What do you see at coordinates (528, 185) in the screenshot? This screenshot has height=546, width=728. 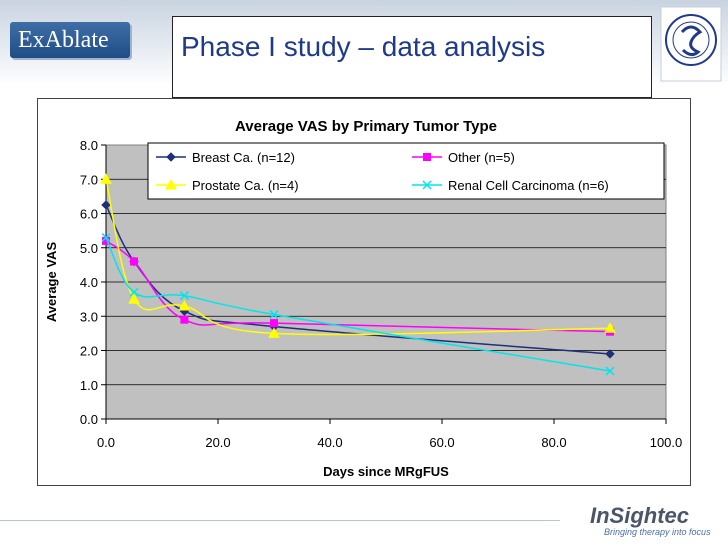 I see `legend-label: Renal Cell Carcinoma (n=6)` at bounding box center [528, 185].